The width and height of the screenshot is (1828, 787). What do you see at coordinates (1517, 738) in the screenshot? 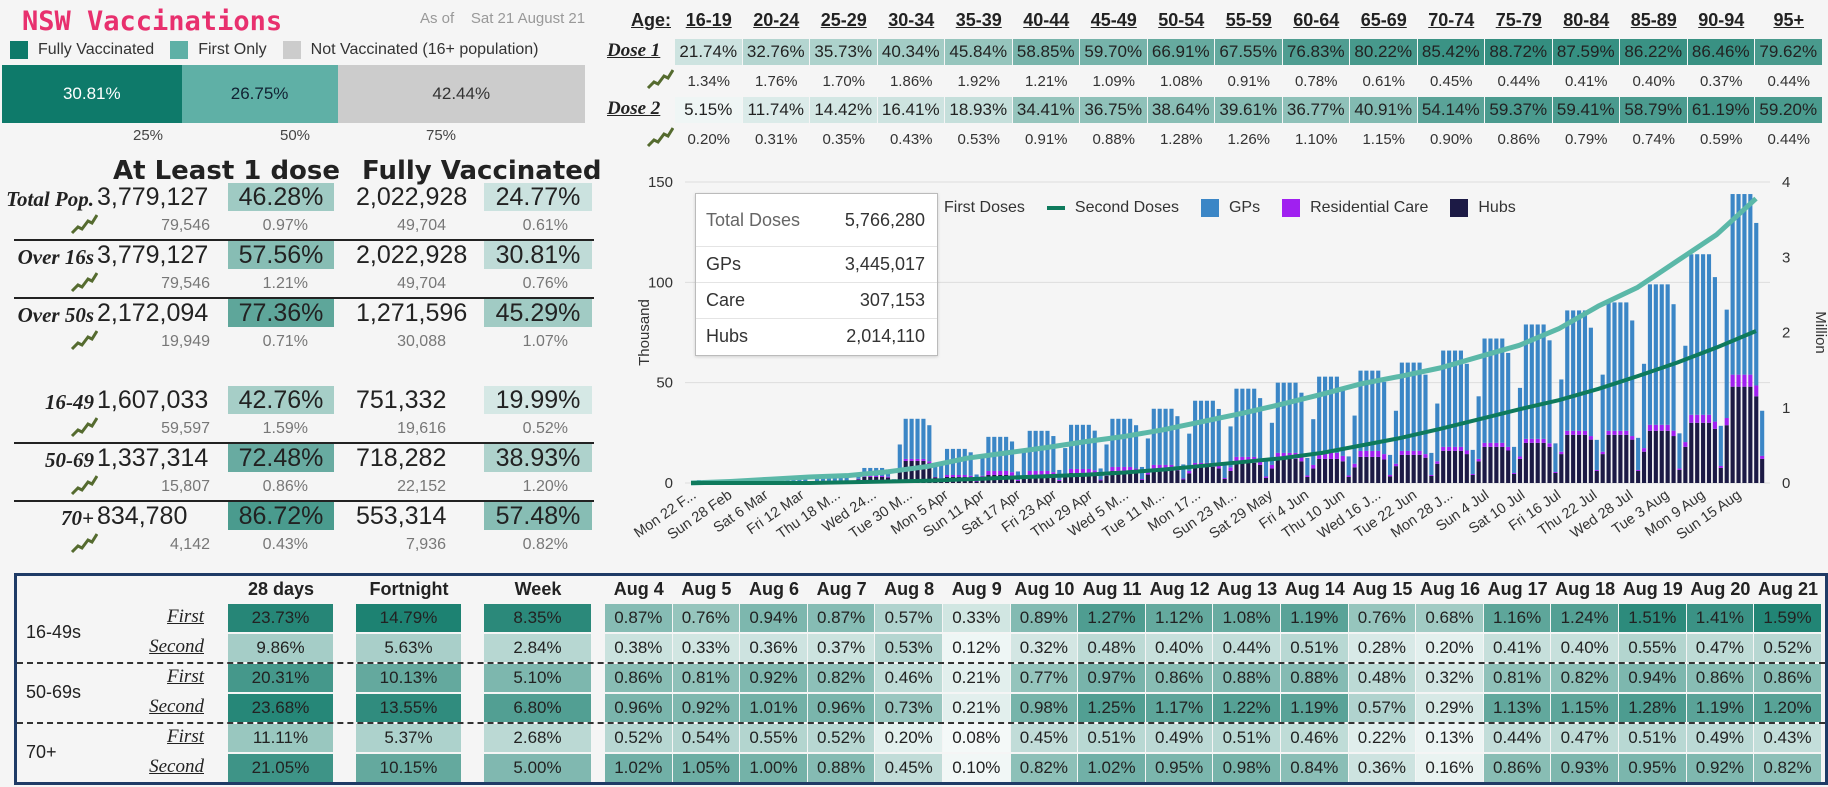
I see `table-cell: 0.44%` at bounding box center [1517, 738].